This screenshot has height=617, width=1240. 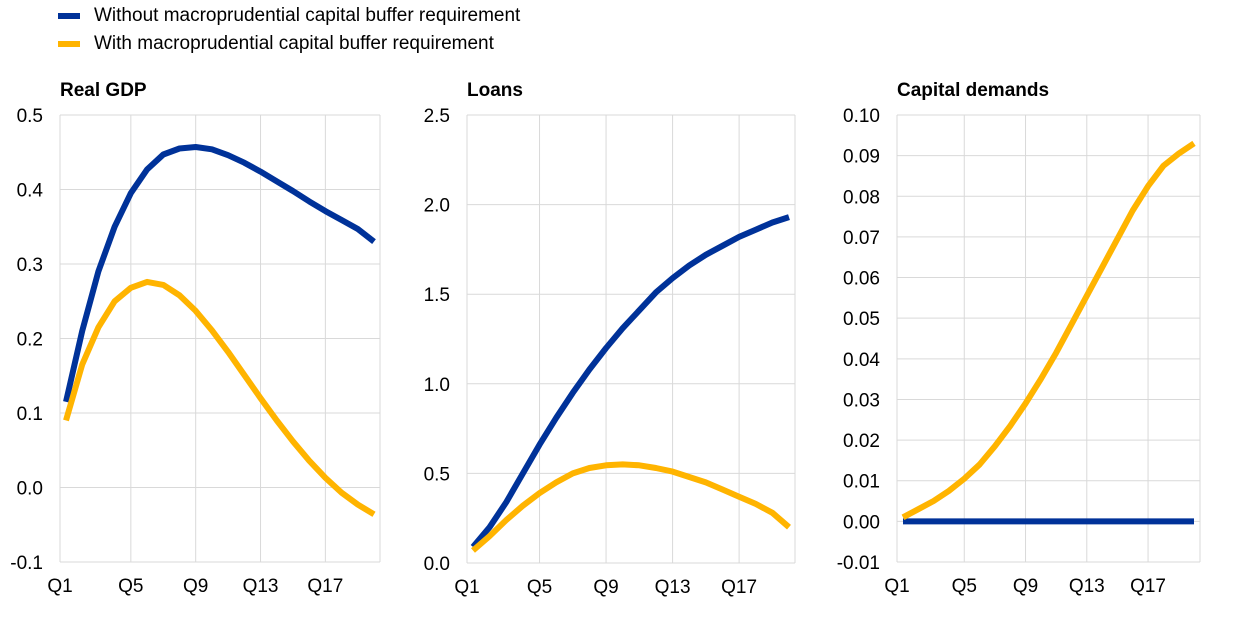 I want to click on y-tick-label: 0.00, so click(x=861, y=522).